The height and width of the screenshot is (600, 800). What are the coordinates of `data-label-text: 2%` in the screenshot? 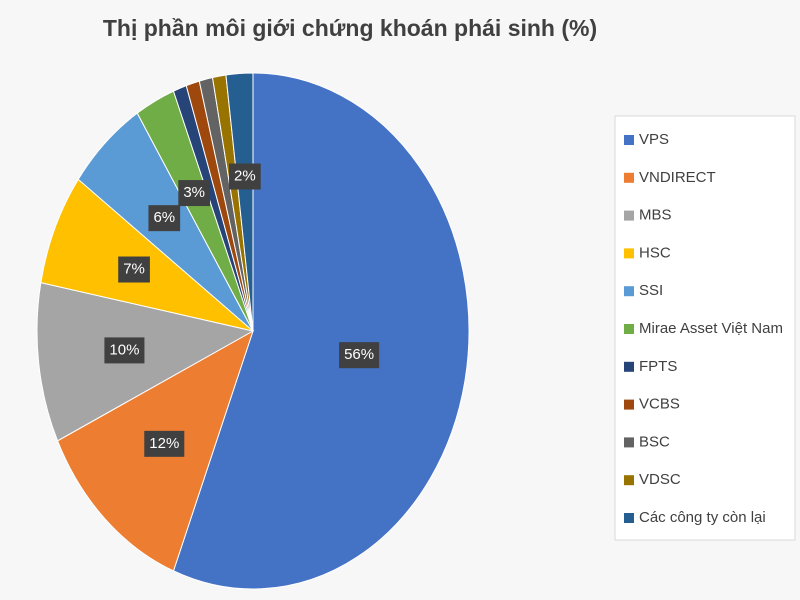 It's located at (245, 175).